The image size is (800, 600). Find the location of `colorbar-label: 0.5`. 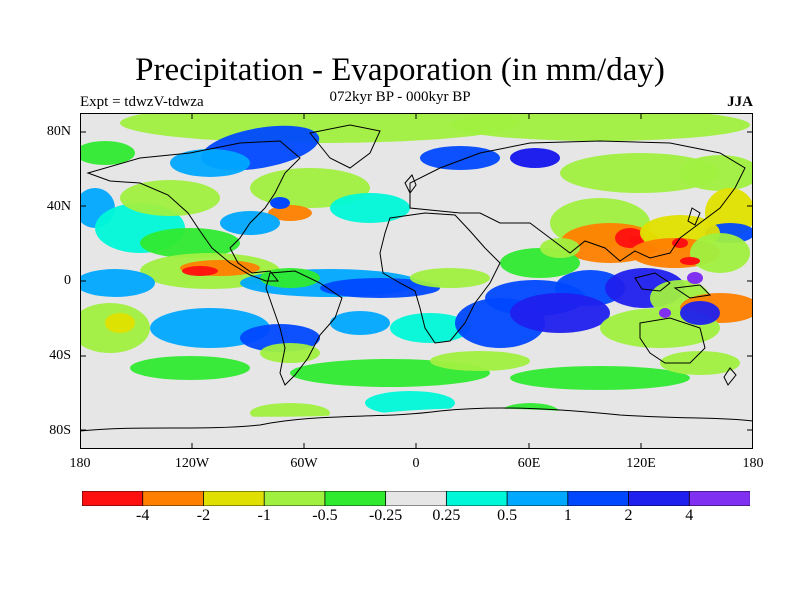

colorbar-label: 0.5 is located at coordinates (507, 515).